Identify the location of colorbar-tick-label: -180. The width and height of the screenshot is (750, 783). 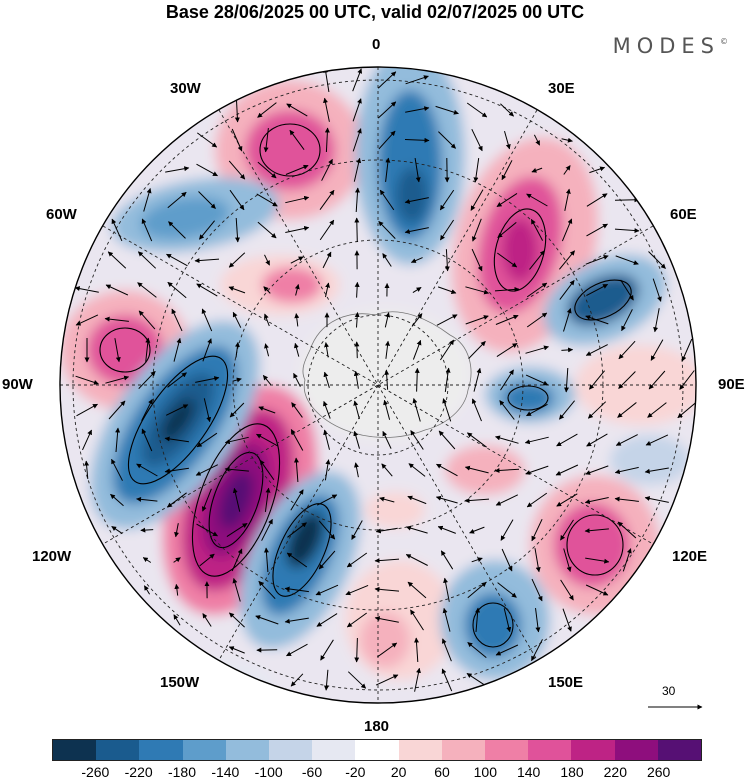
(182, 772).